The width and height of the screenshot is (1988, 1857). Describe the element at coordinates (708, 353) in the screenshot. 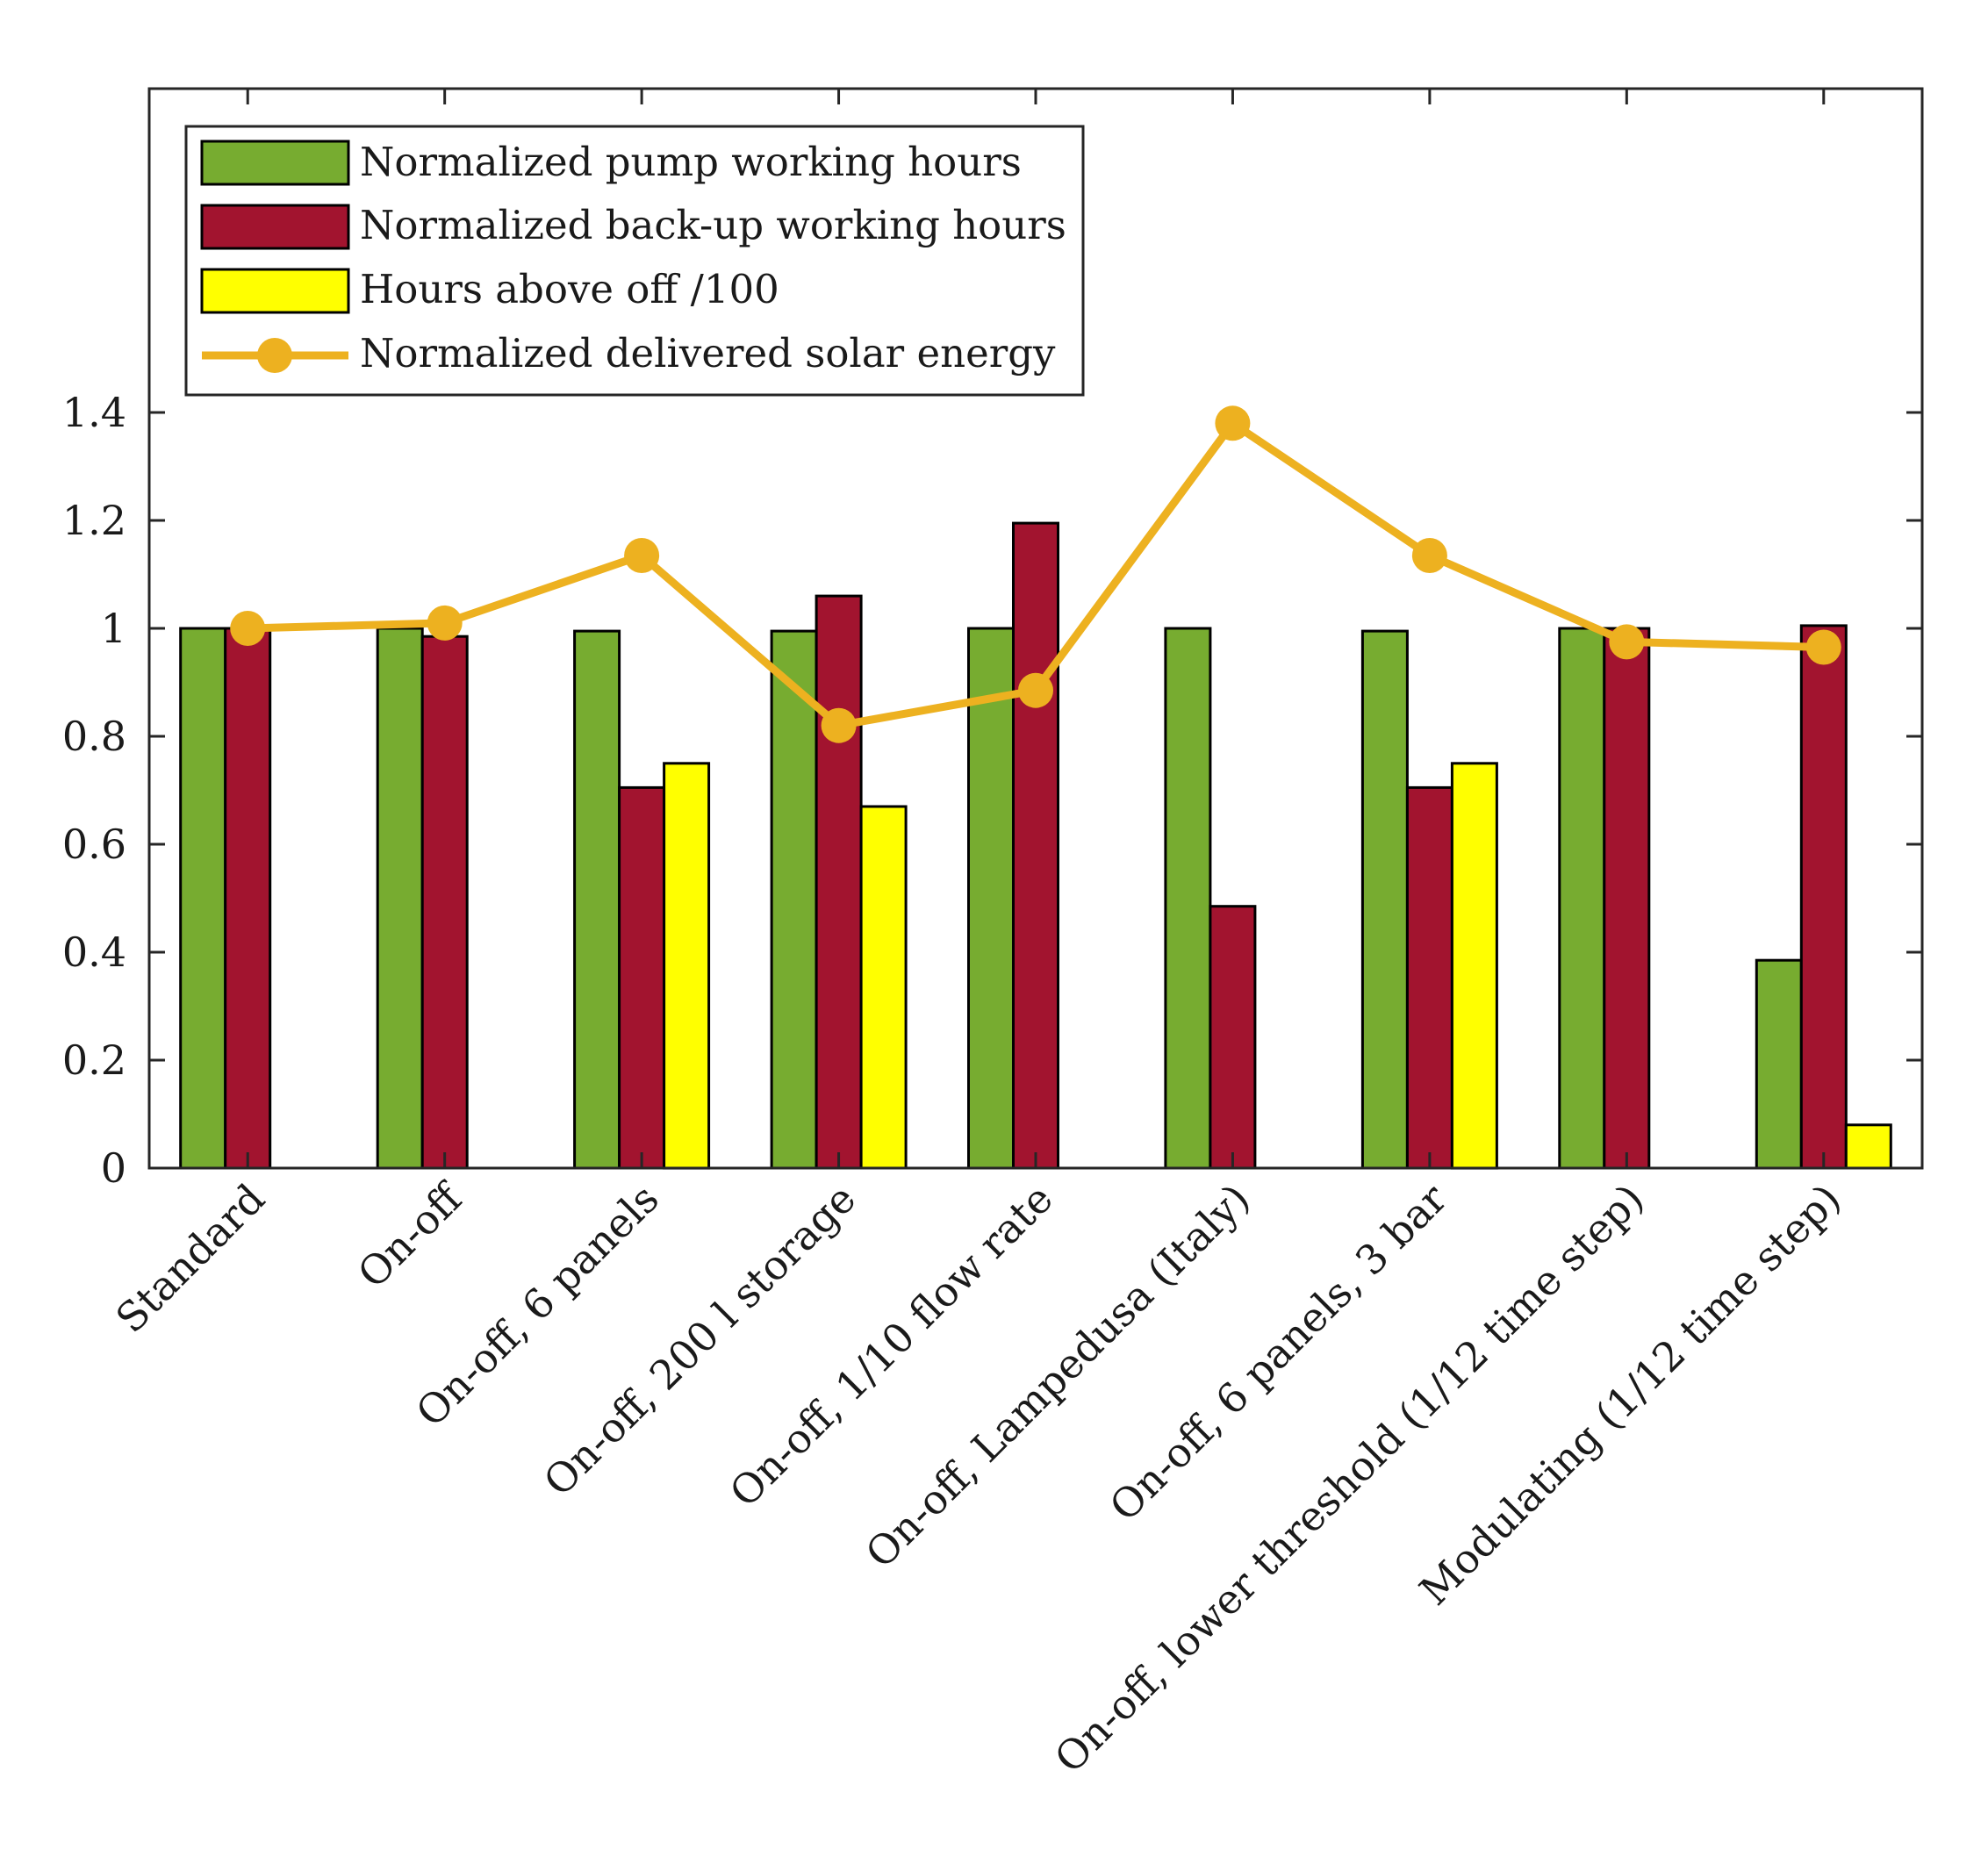

I see `legend-label-solar: Normalized delivered solar energy` at that location.